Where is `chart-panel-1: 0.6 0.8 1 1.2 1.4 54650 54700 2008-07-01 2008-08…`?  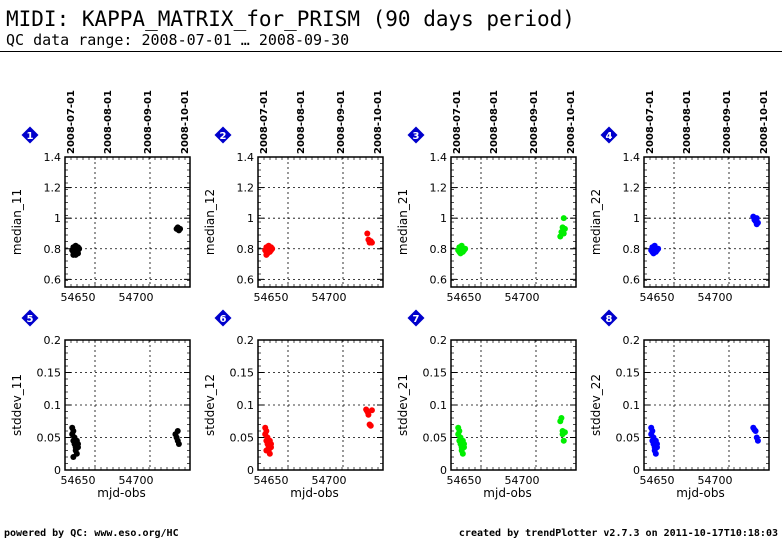
chart-panel-1: 0.6 0.8 1 1.2 1.4 54650 54700 2008-07-01 2008-08… is located at coordinates (100, 197).